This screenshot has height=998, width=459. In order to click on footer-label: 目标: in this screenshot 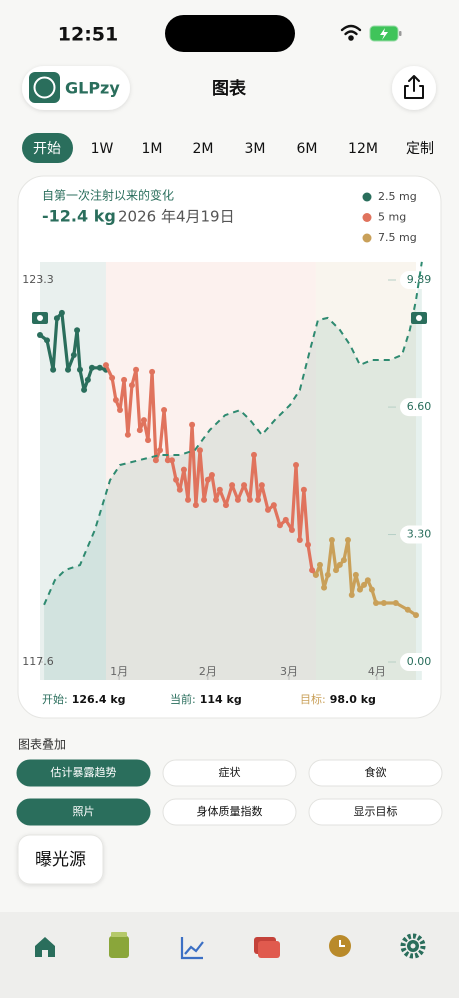, I will do `click(313, 699)`.